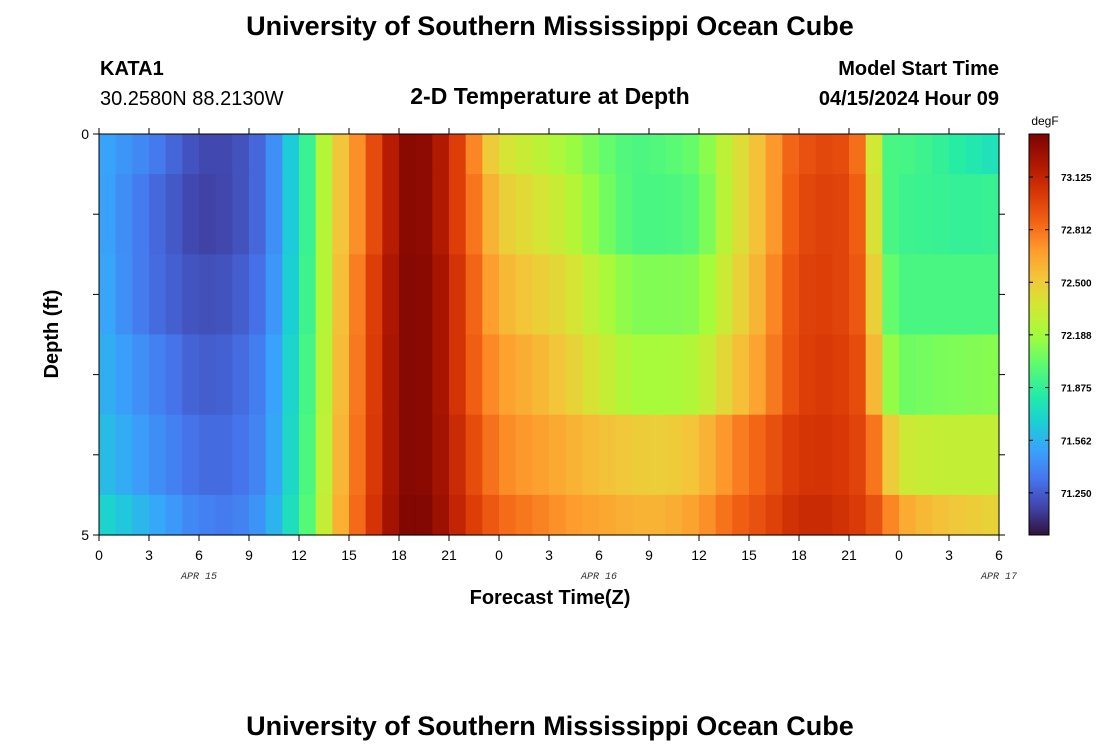  I want to click on x-tick-label: 3, so click(549, 555).